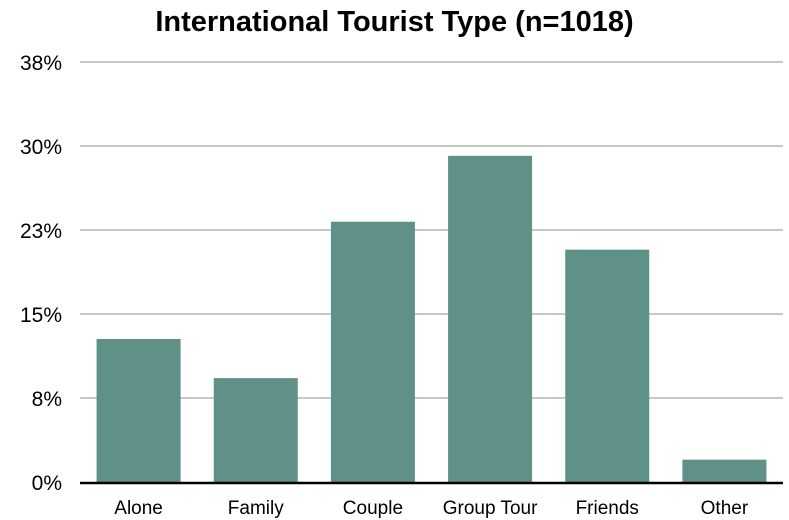  What do you see at coordinates (607, 508) in the screenshot?
I see `x-tick-label: Friends` at bounding box center [607, 508].